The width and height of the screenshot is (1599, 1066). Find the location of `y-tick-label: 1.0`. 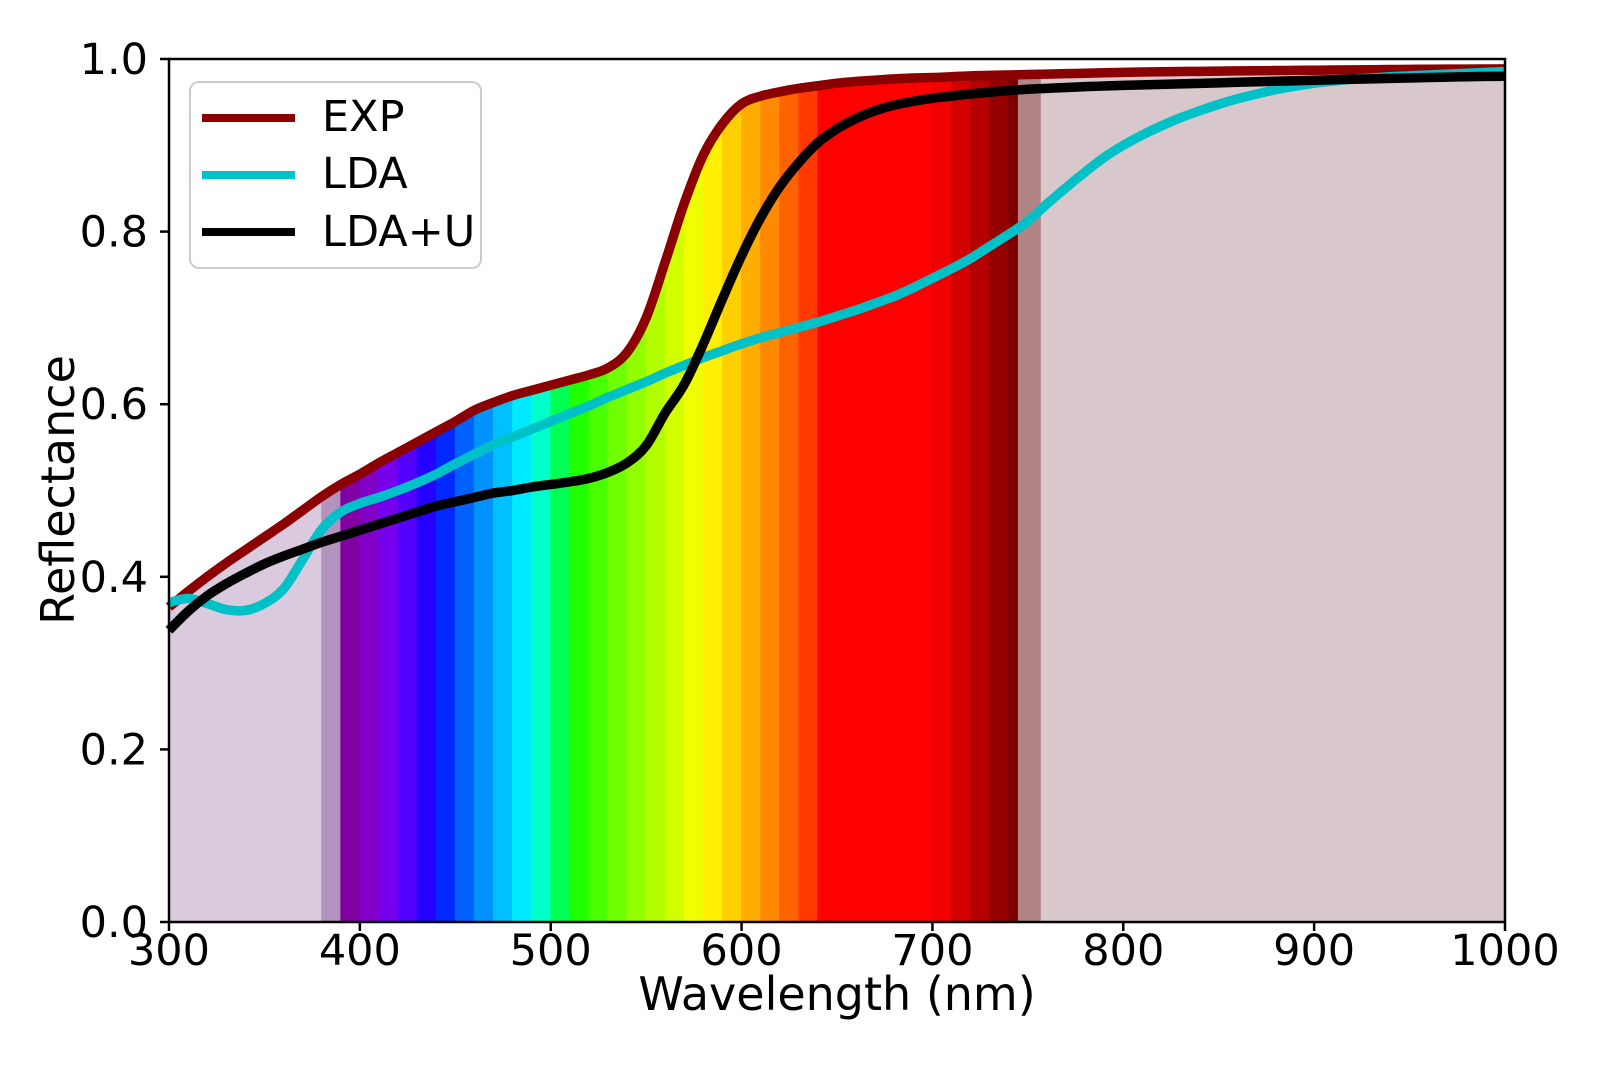

y-tick-label: 1.0 is located at coordinates (114, 60).